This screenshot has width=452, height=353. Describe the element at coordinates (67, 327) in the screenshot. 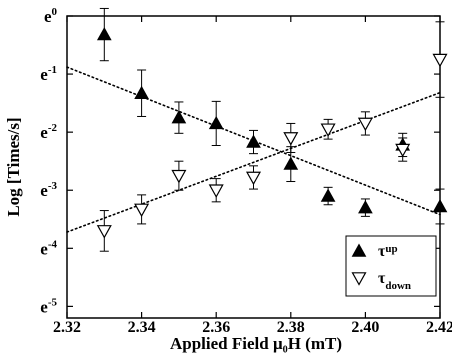

I see `x-tick-label: 2.32` at that location.